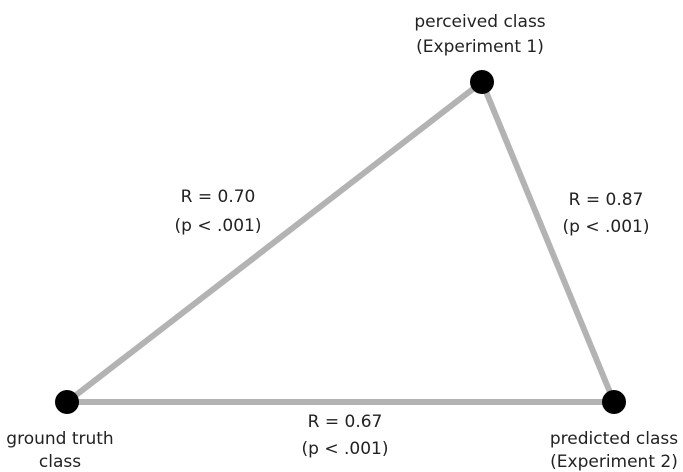 The height and width of the screenshot is (472, 683). Describe the element at coordinates (479, 22) in the screenshot. I see `node-label: perceived class` at that location.